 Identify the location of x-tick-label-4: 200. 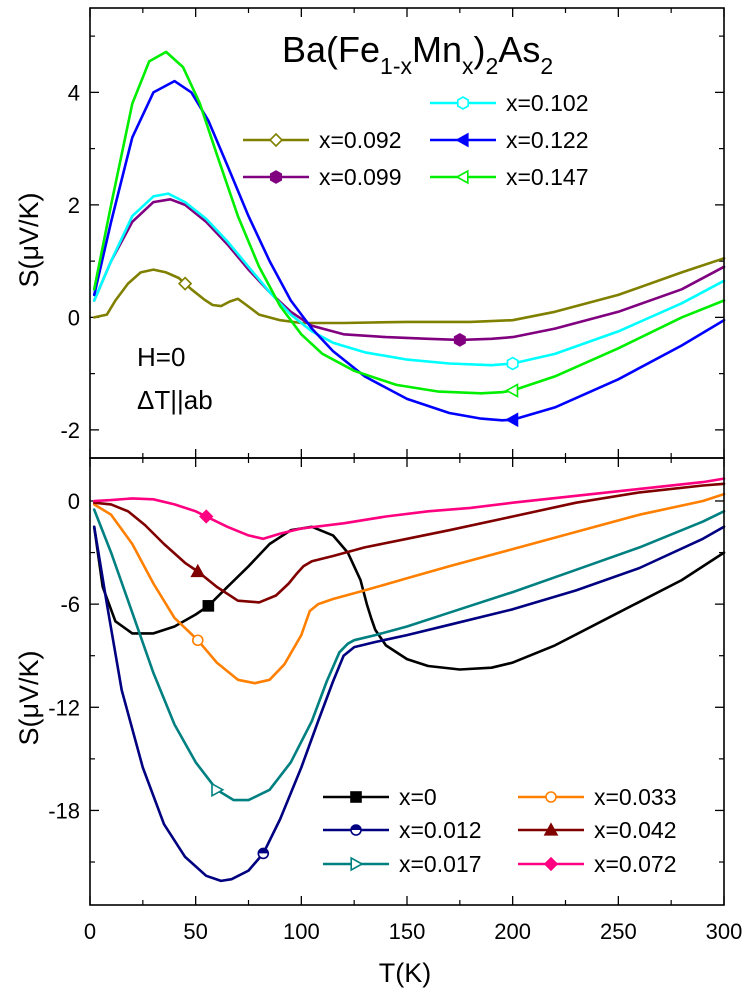
(512, 931).